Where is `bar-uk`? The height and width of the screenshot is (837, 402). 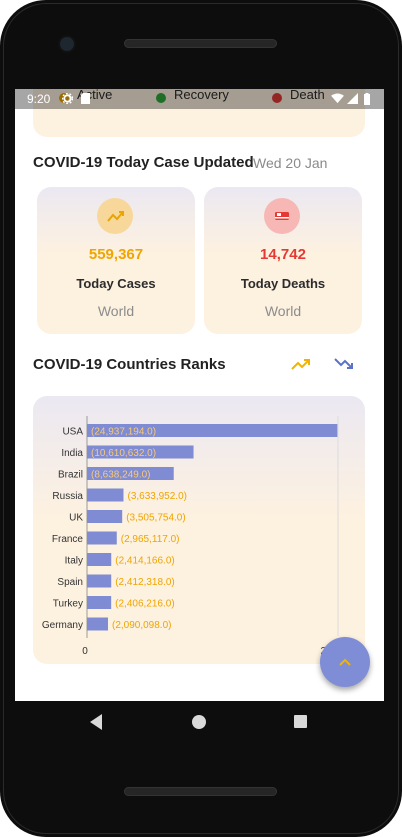 bar-uk is located at coordinates (105, 516).